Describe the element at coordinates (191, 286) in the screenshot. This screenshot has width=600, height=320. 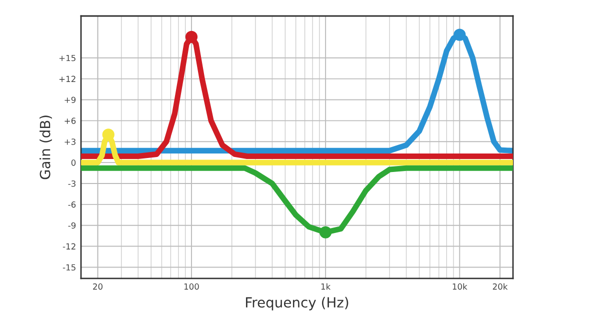
I see `x-tick-label: 100` at that location.